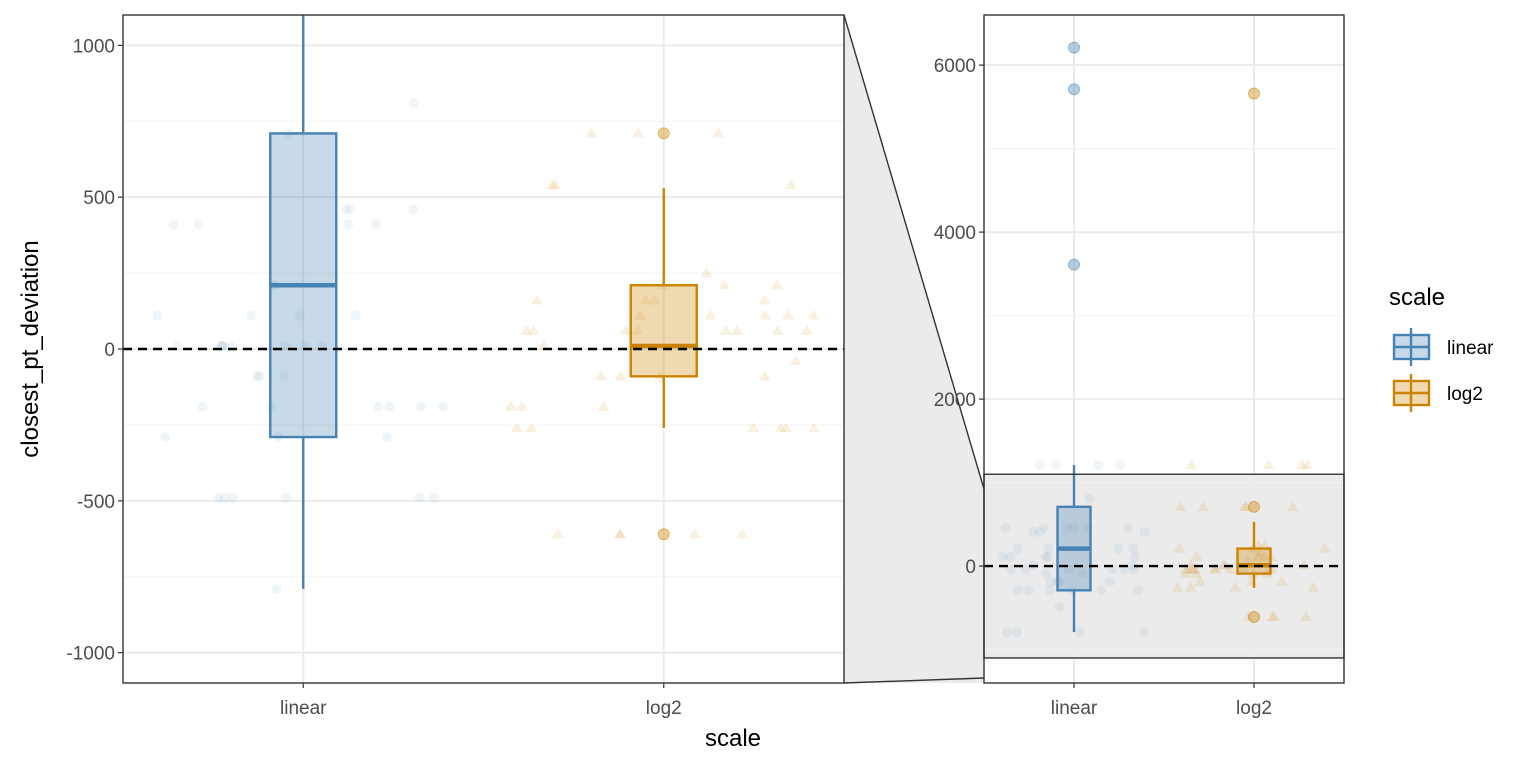  Describe the element at coordinates (30, 348) in the screenshot. I see `y-axis-title: closest_pt_deviation` at that location.